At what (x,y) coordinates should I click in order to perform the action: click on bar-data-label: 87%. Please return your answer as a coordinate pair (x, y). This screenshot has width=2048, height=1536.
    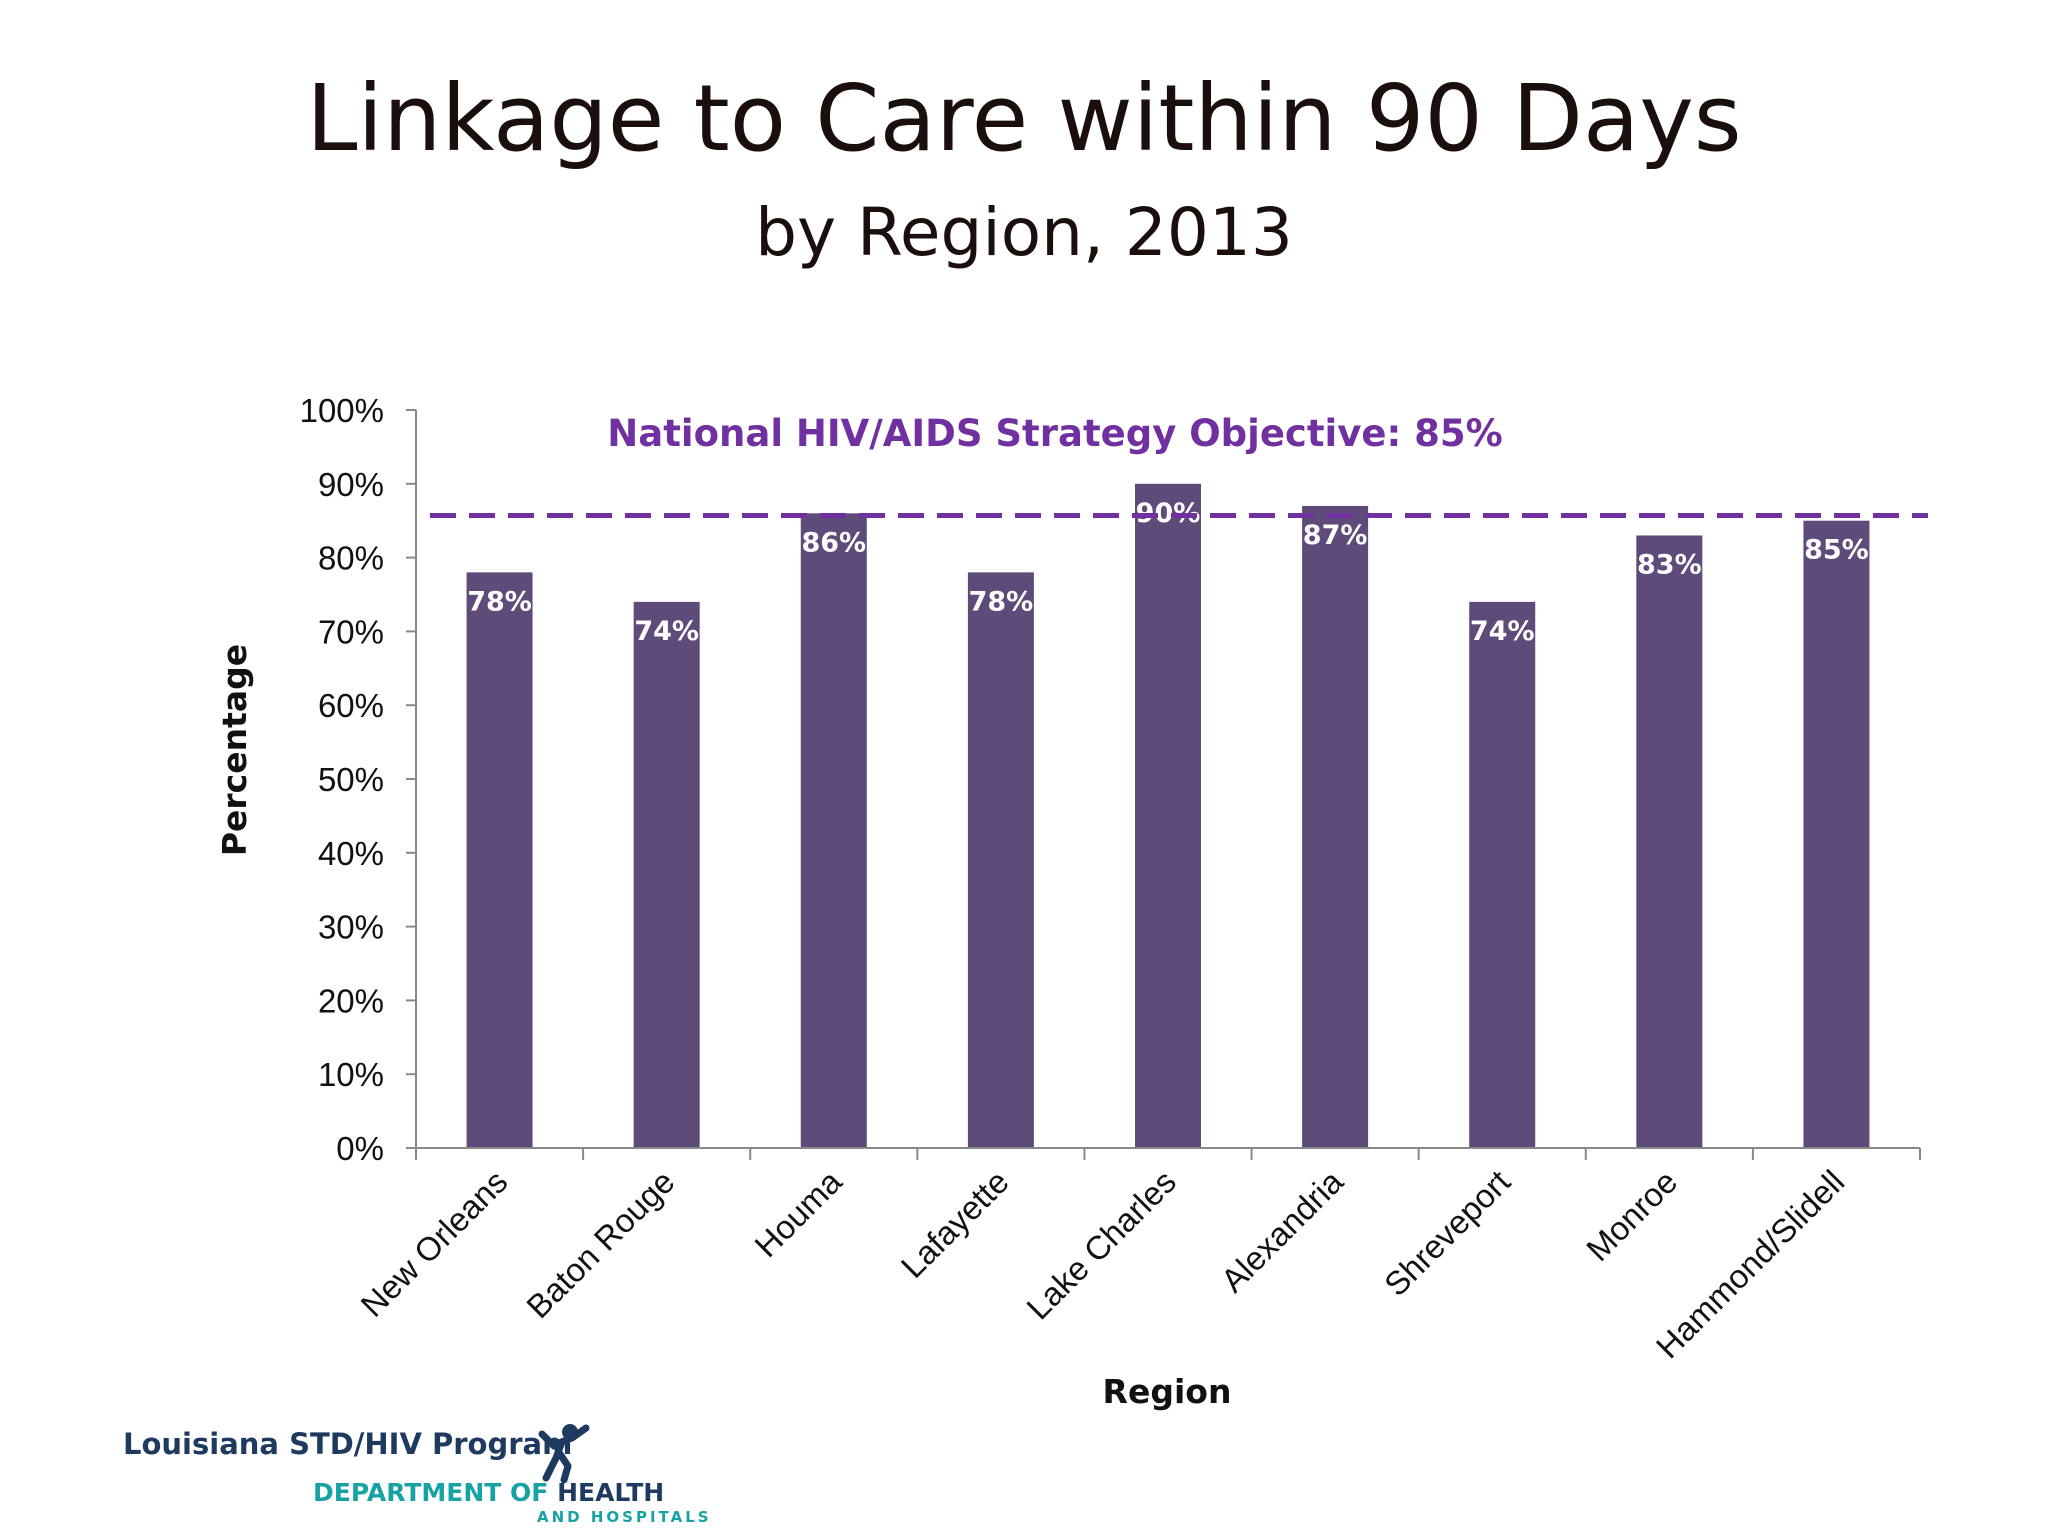
    Looking at the image, I should click on (1335, 535).